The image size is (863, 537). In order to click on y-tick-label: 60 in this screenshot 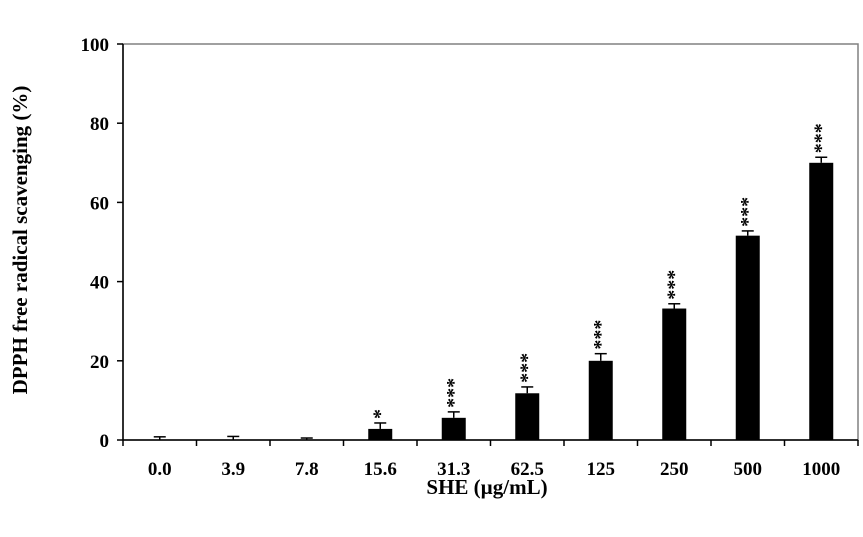, I will do `click(99, 203)`.